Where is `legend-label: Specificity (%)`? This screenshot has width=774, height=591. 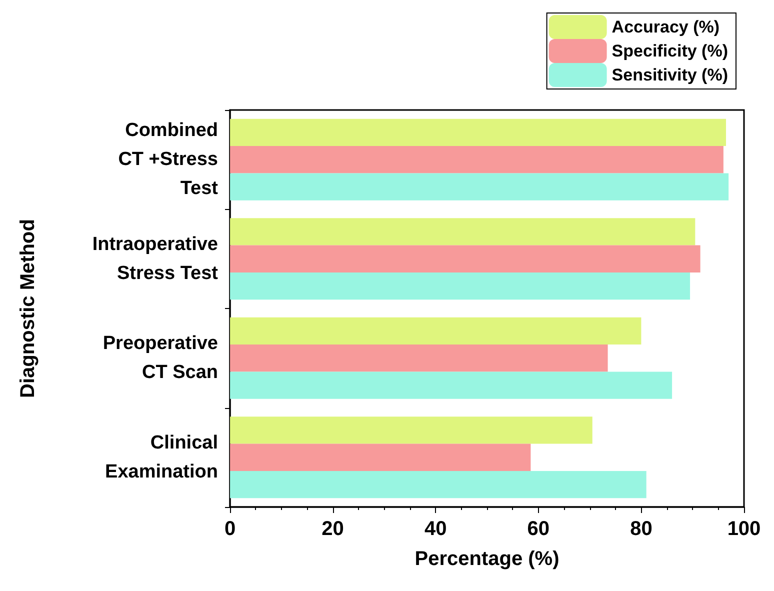
legend-label: Specificity (%) is located at coordinates (670, 51).